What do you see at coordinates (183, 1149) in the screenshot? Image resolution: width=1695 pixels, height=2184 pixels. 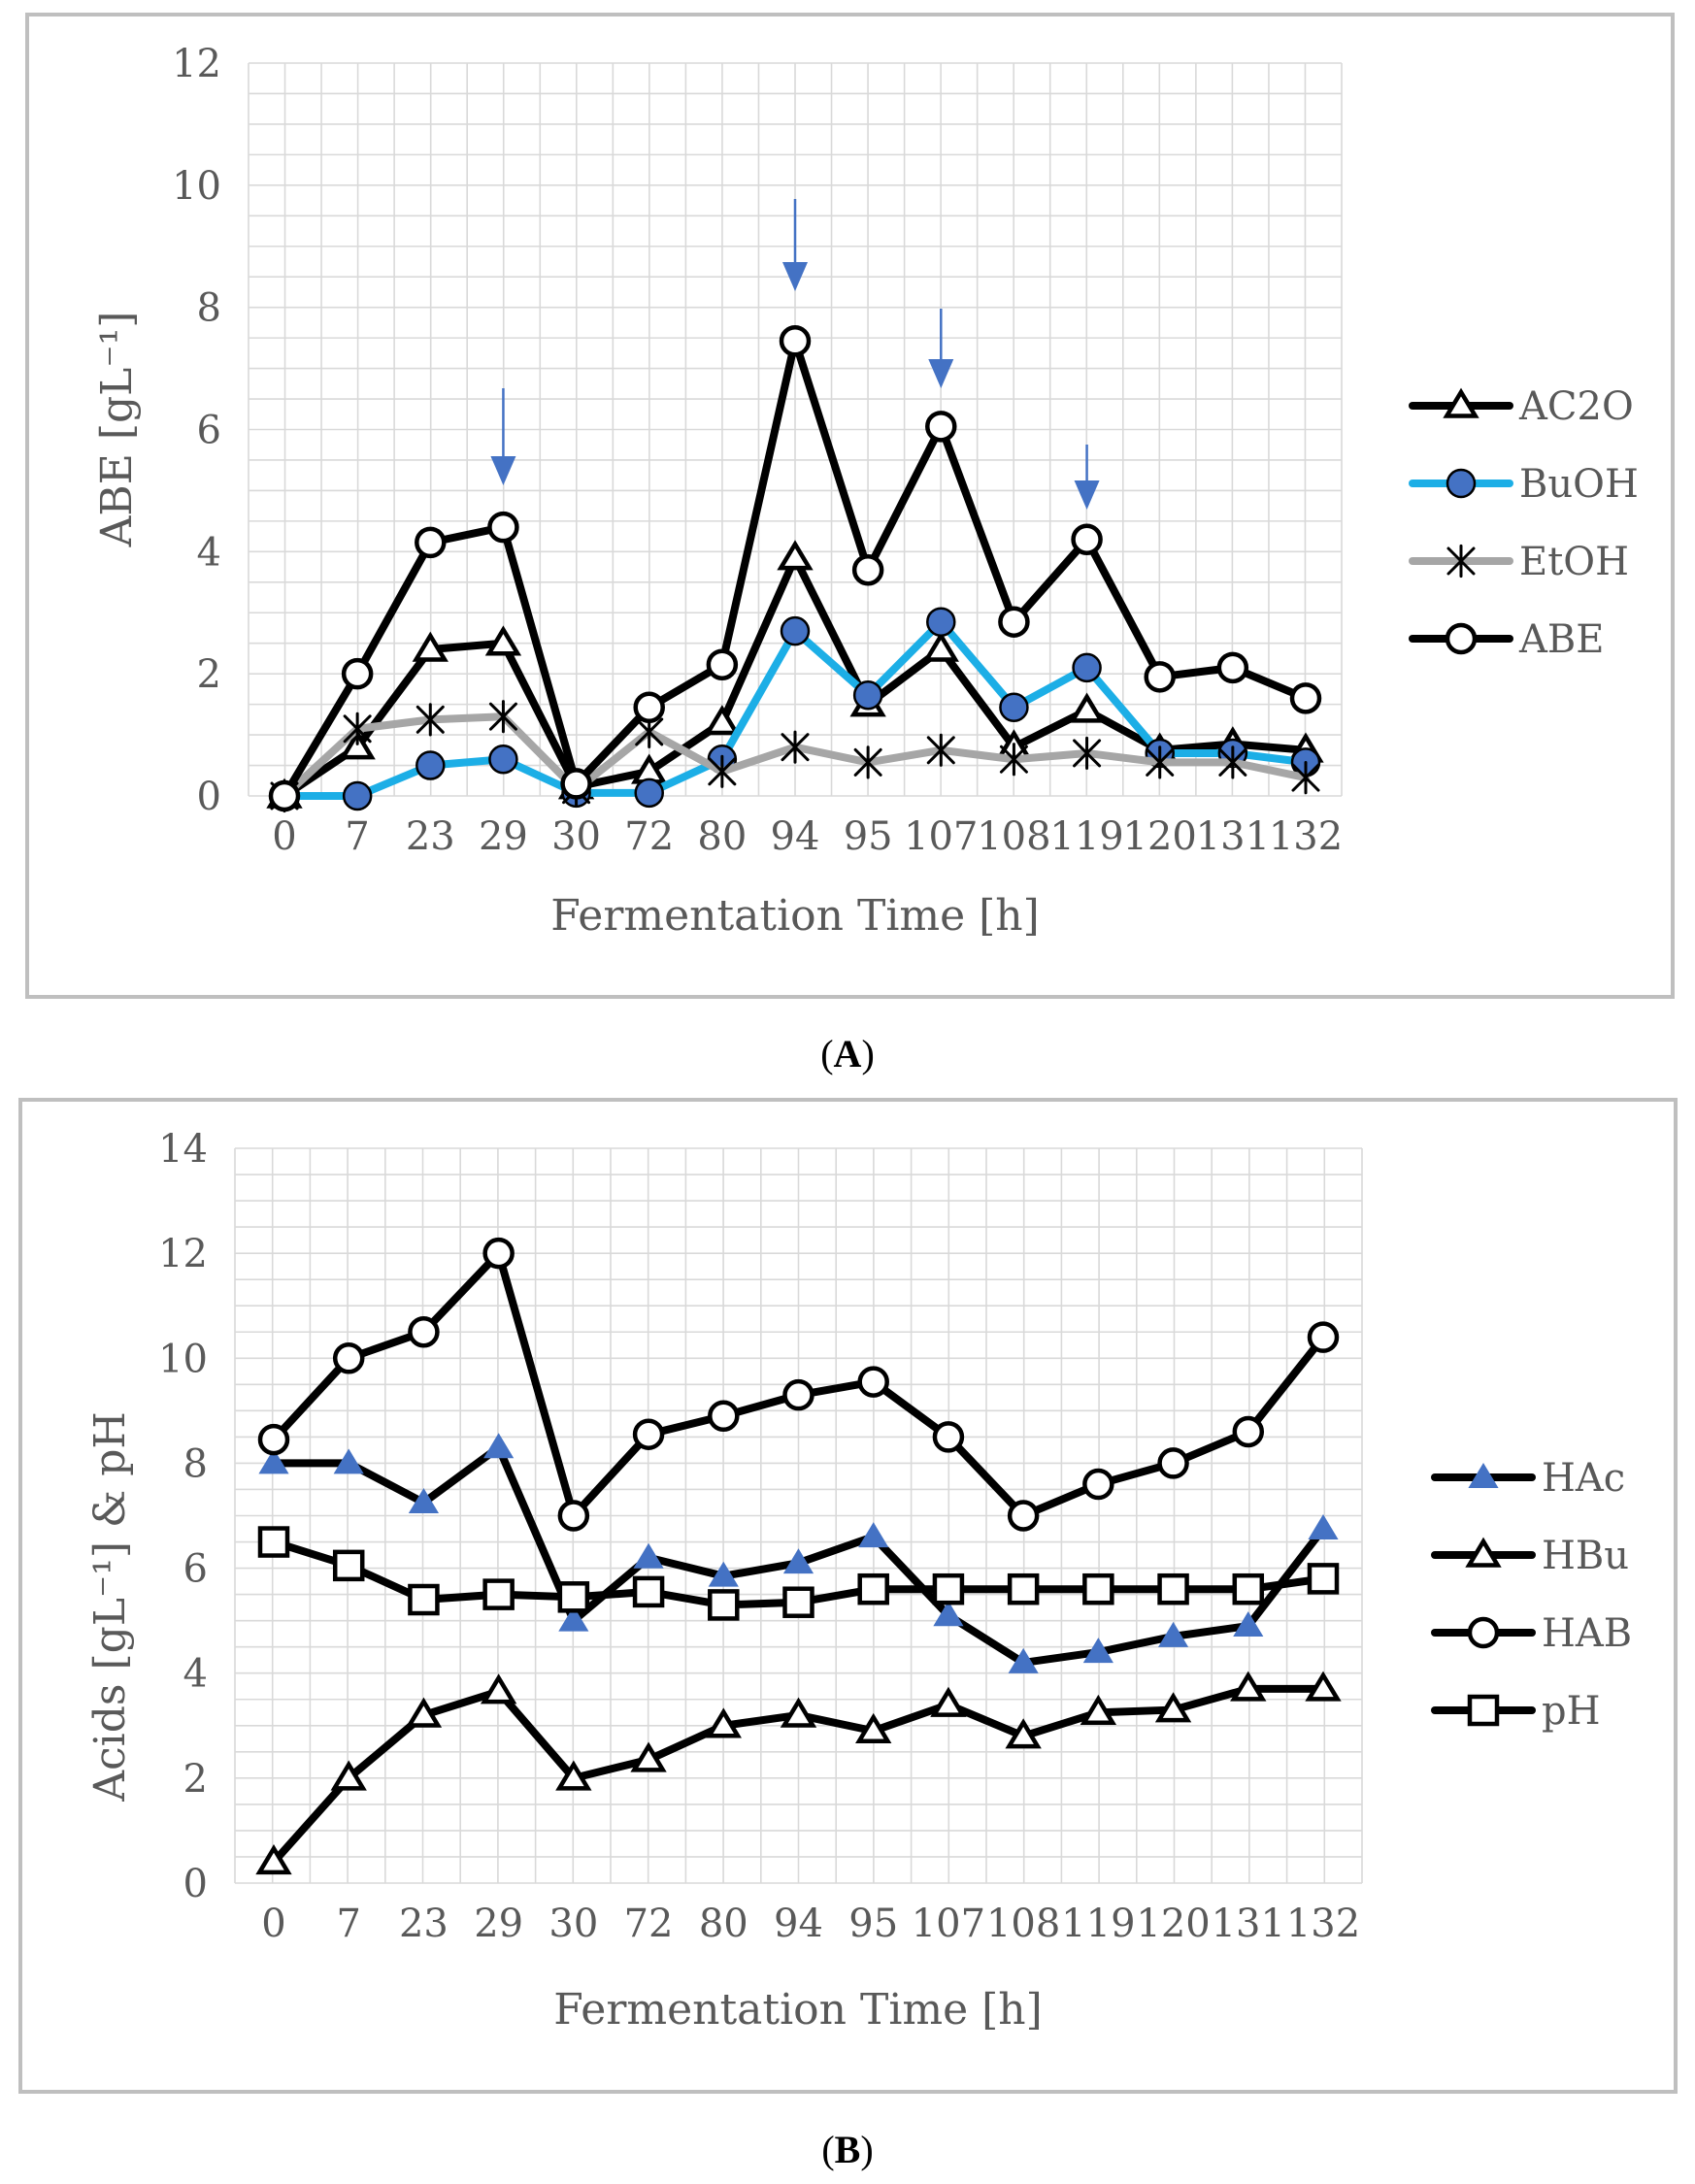 I see `y-tick-label: 14` at bounding box center [183, 1149].